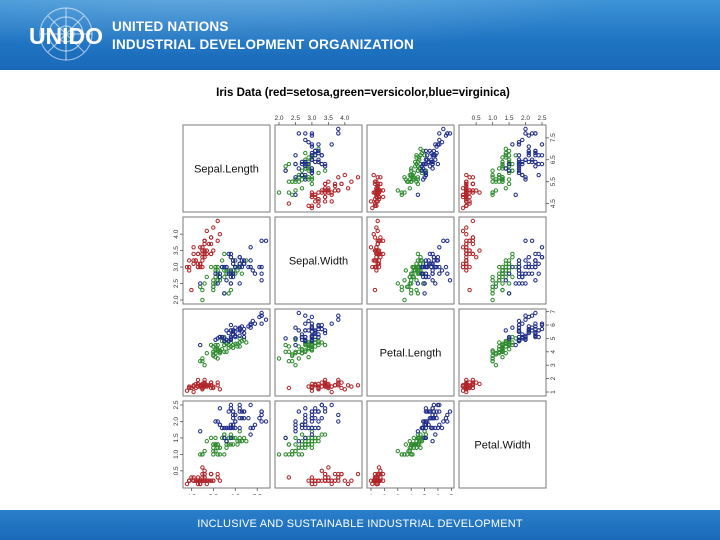  I want to click on org-name-line-2: INDUSTRIAL DEVELOPMENT ORGANIZATION, so click(263, 44).